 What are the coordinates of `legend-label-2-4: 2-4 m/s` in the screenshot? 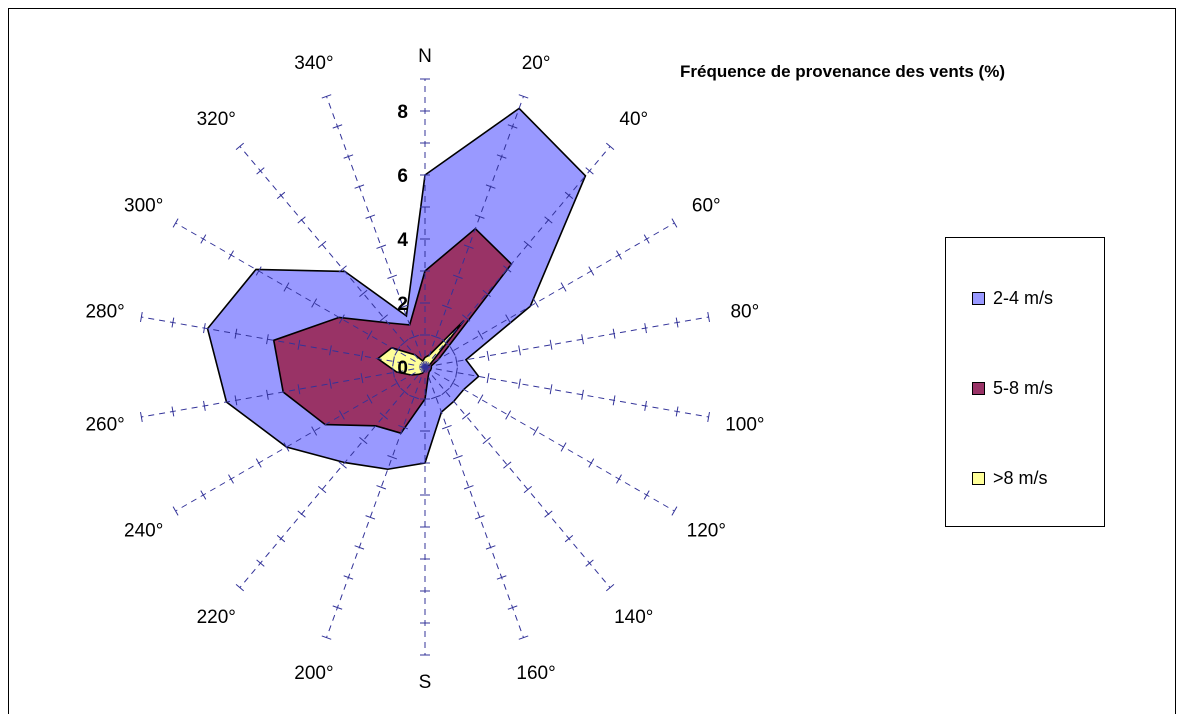 It's located at (1023, 298).